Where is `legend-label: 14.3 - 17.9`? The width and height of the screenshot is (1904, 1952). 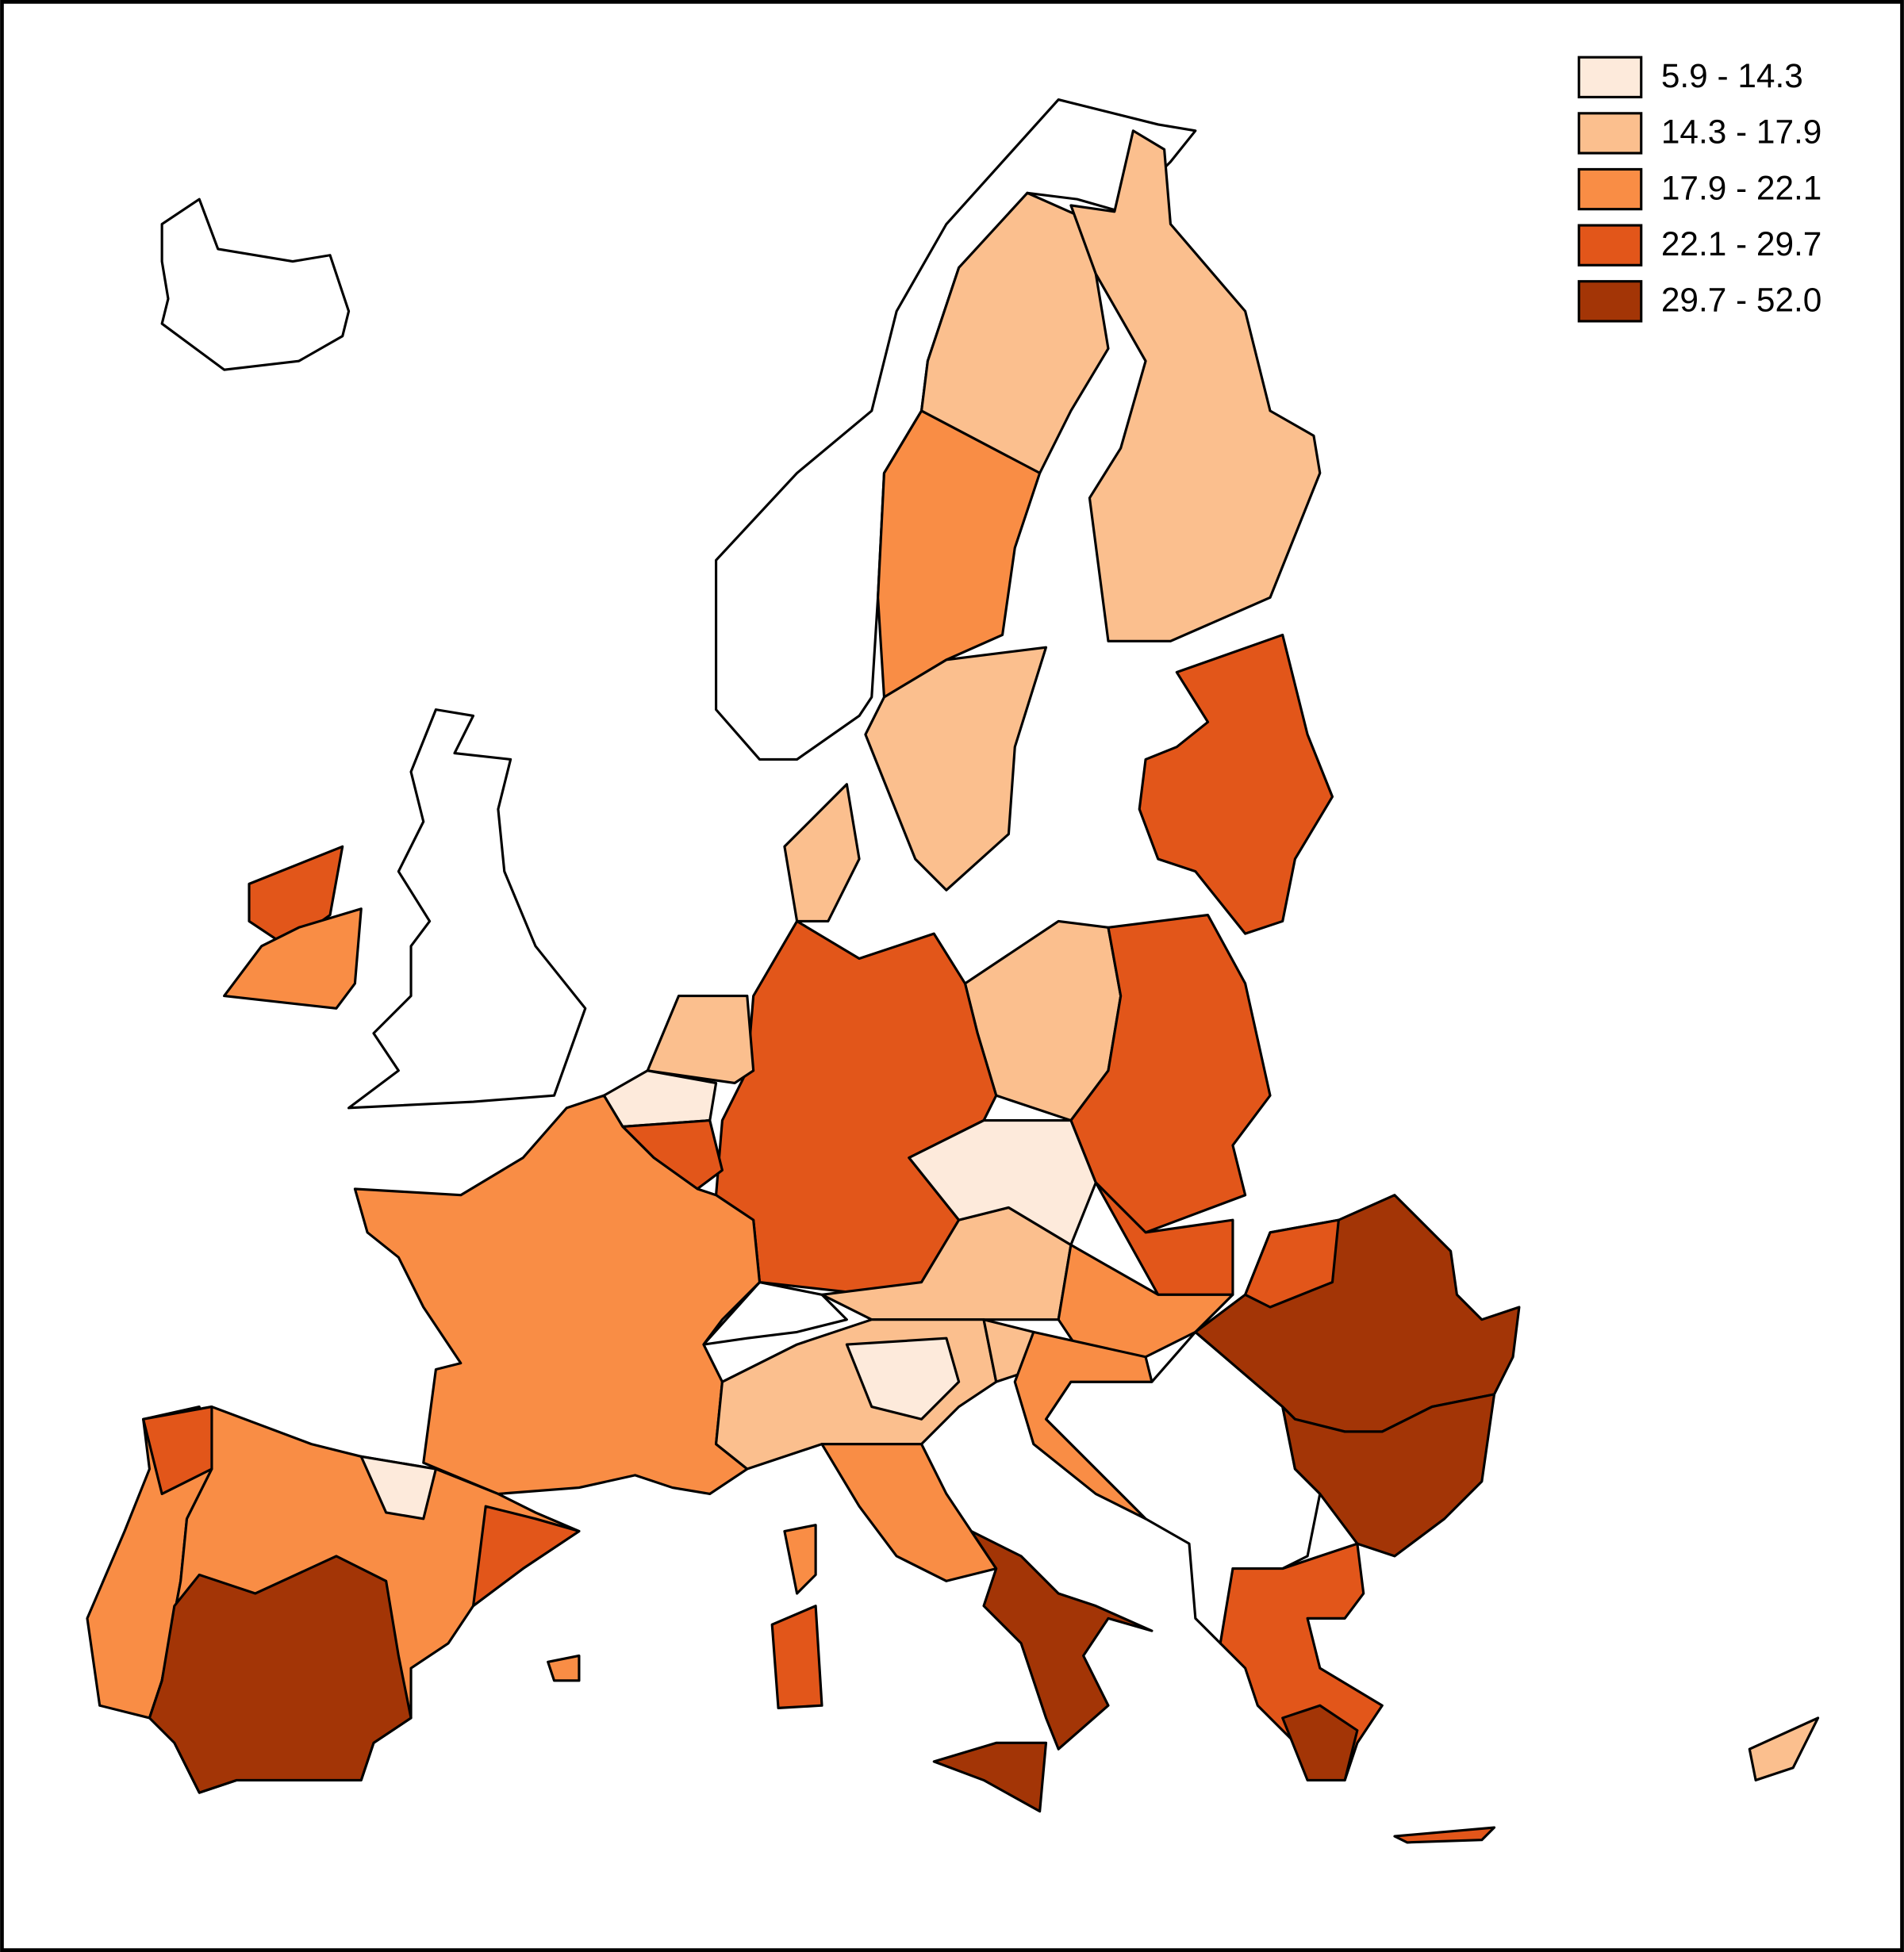 legend-label: 14.3 - 17.9 is located at coordinates (1741, 132).